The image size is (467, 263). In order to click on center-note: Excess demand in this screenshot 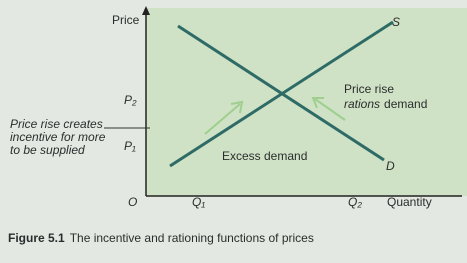, I will do `click(264, 156)`.